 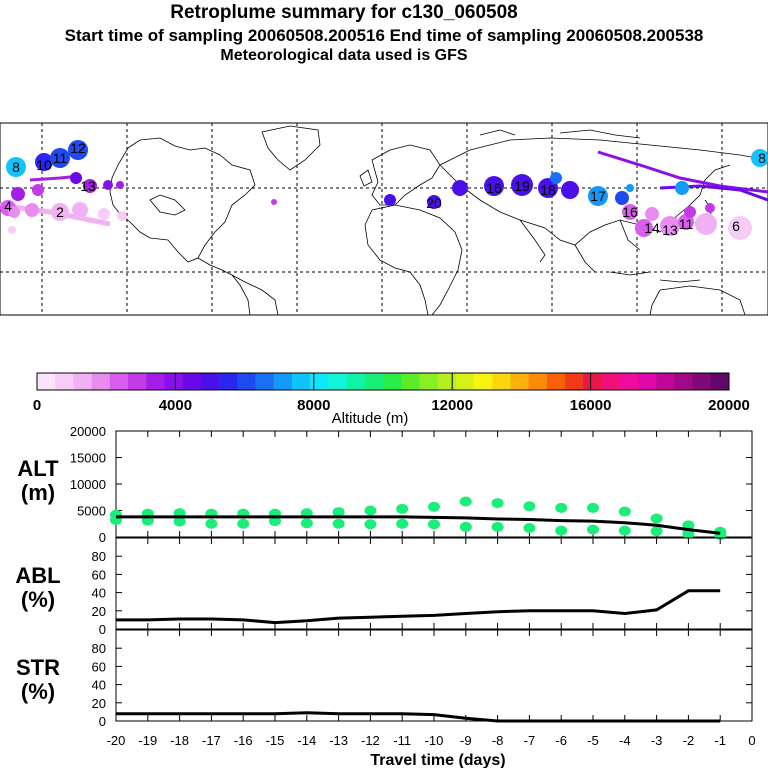 What do you see at coordinates (418, 717) in the screenshot?
I see `series-line-str` at bounding box center [418, 717].